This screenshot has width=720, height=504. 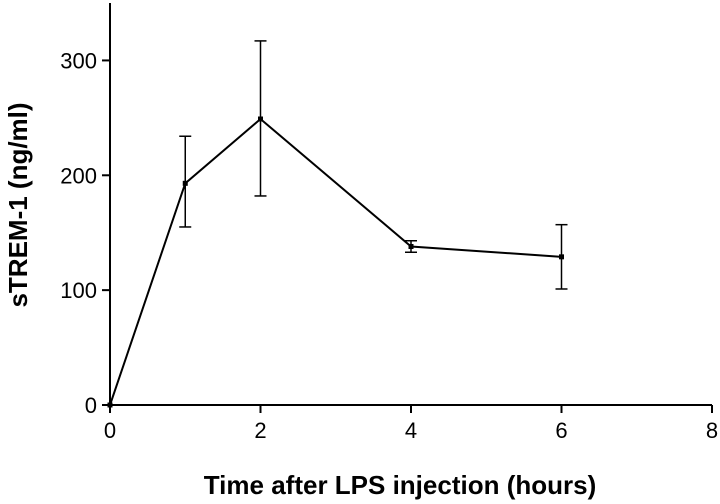 I want to click on x-axis-title: Time after LPS injection (hours), so click(x=400, y=485).